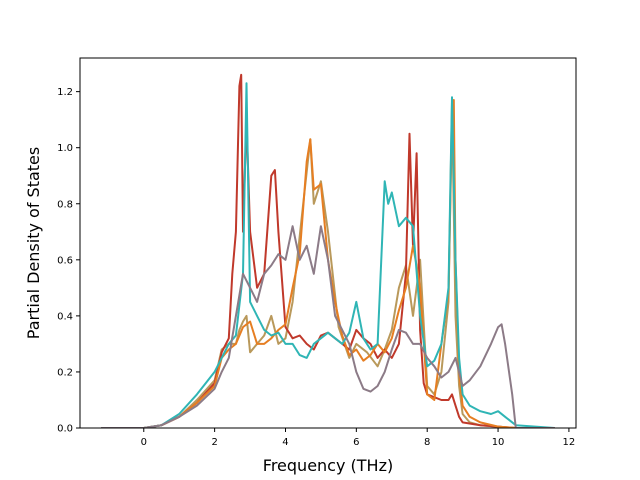  Describe the element at coordinates (144, 442) in the screenshot. I see `x-tick-label: 0` at that location.